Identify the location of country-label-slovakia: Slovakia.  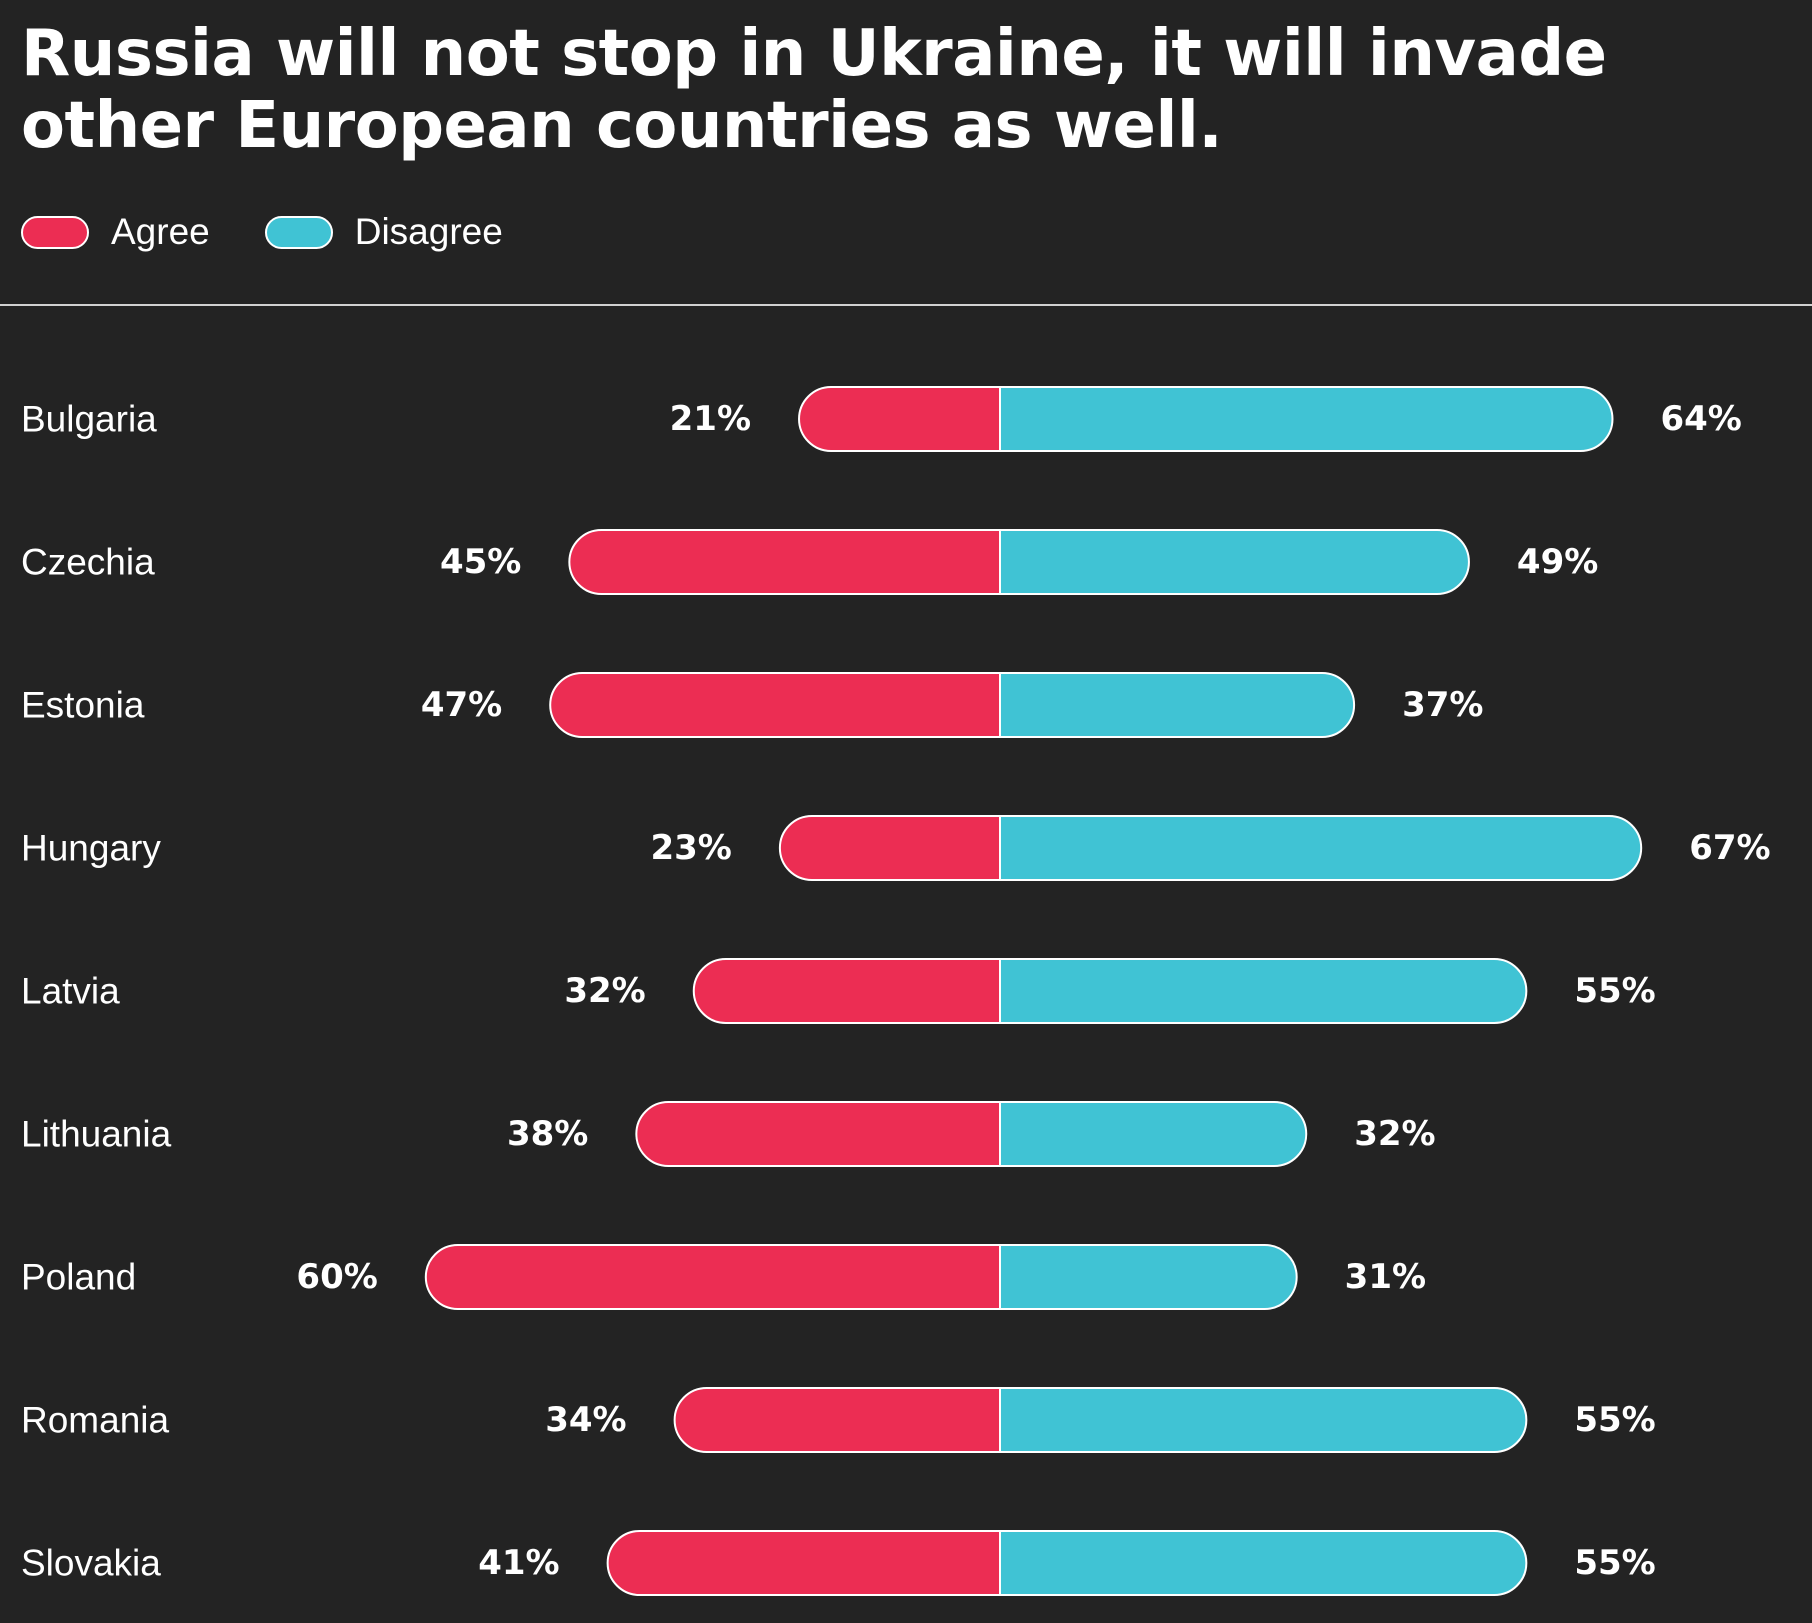
(91, 1563).